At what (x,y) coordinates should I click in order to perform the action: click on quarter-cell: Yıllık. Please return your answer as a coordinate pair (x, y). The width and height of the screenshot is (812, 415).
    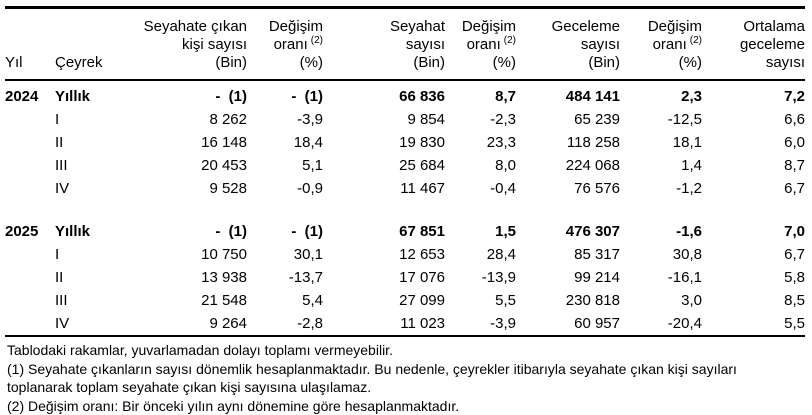
    Looking at the image, I should click on (73, 96).